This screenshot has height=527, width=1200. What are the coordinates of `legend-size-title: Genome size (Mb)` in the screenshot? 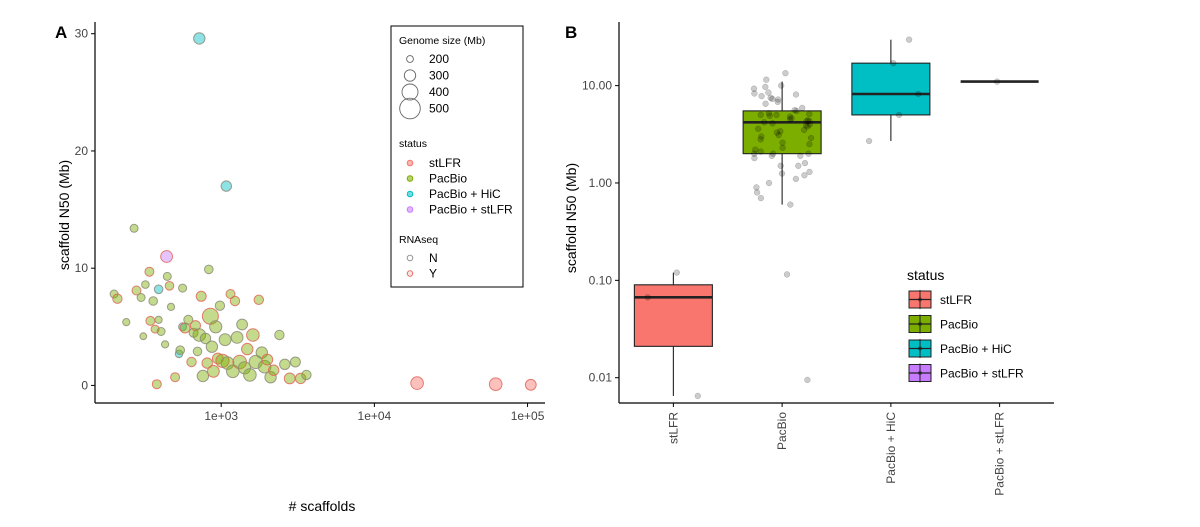 It's located at (442, 41).